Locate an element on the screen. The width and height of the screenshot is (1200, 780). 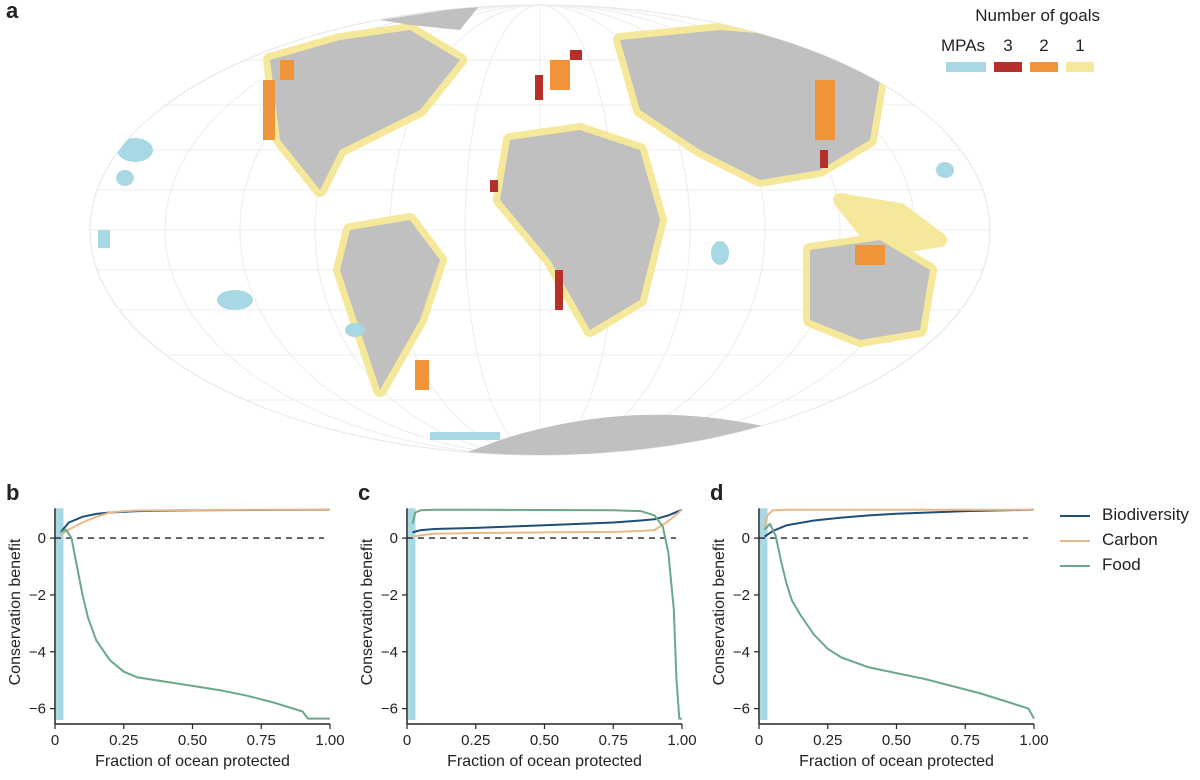
y-axis-label-c: Conservation benefit is located at coordinates (367, 611).